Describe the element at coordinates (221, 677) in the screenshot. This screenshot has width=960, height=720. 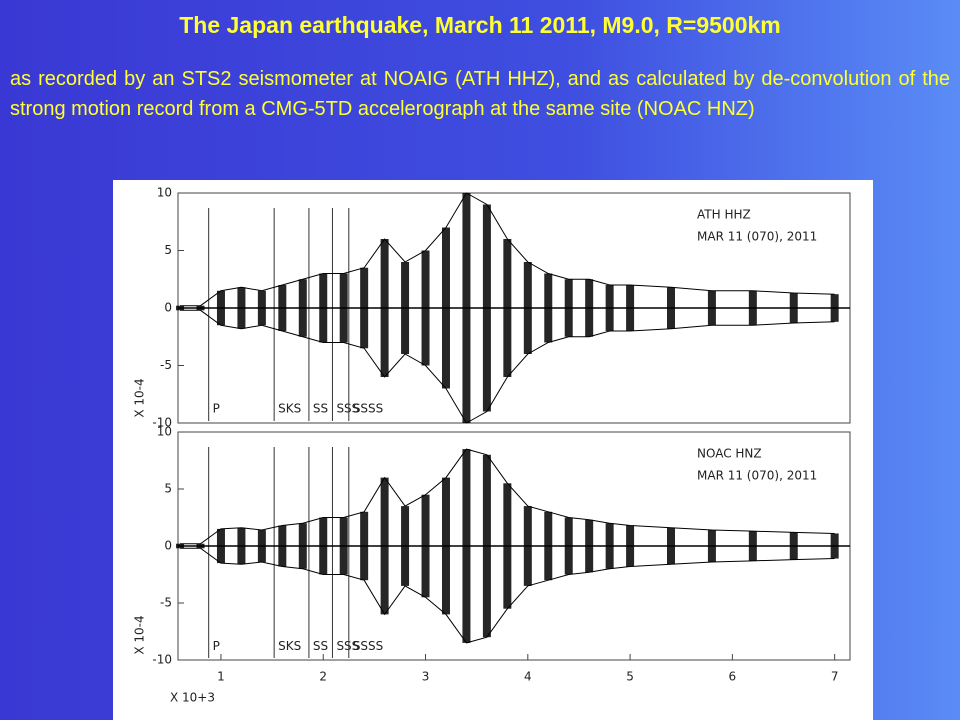
I see `x-tick-label: 1` at that location.